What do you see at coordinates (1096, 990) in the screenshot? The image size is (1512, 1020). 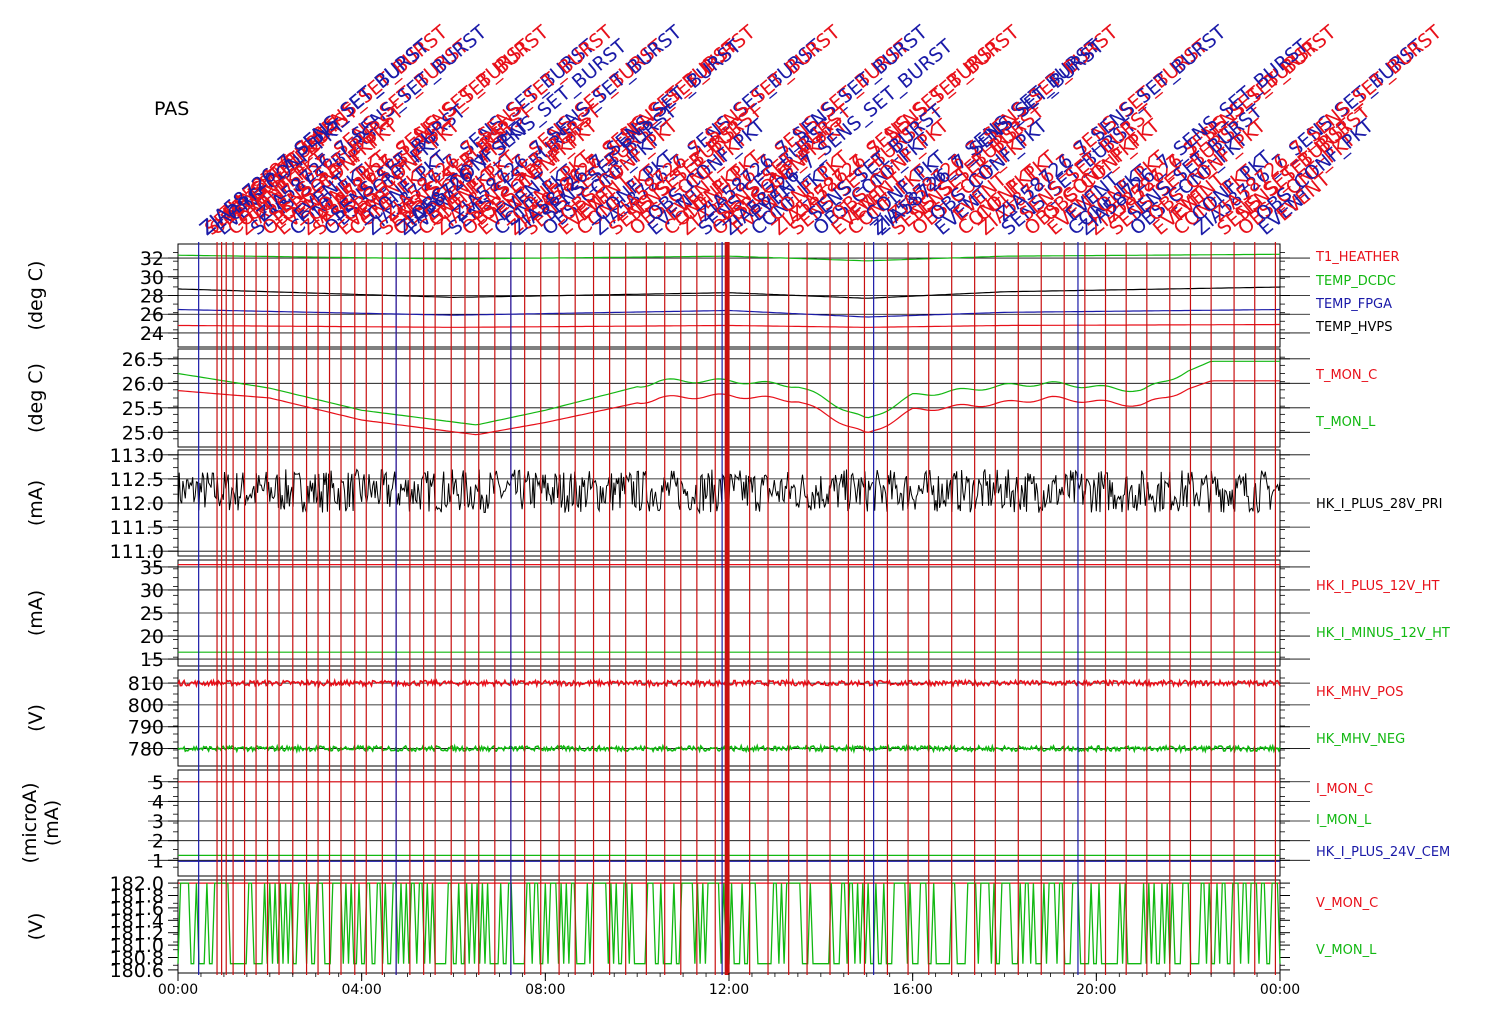 I see `x-tick-label: 20:00` at bounding box center [1096, 990].